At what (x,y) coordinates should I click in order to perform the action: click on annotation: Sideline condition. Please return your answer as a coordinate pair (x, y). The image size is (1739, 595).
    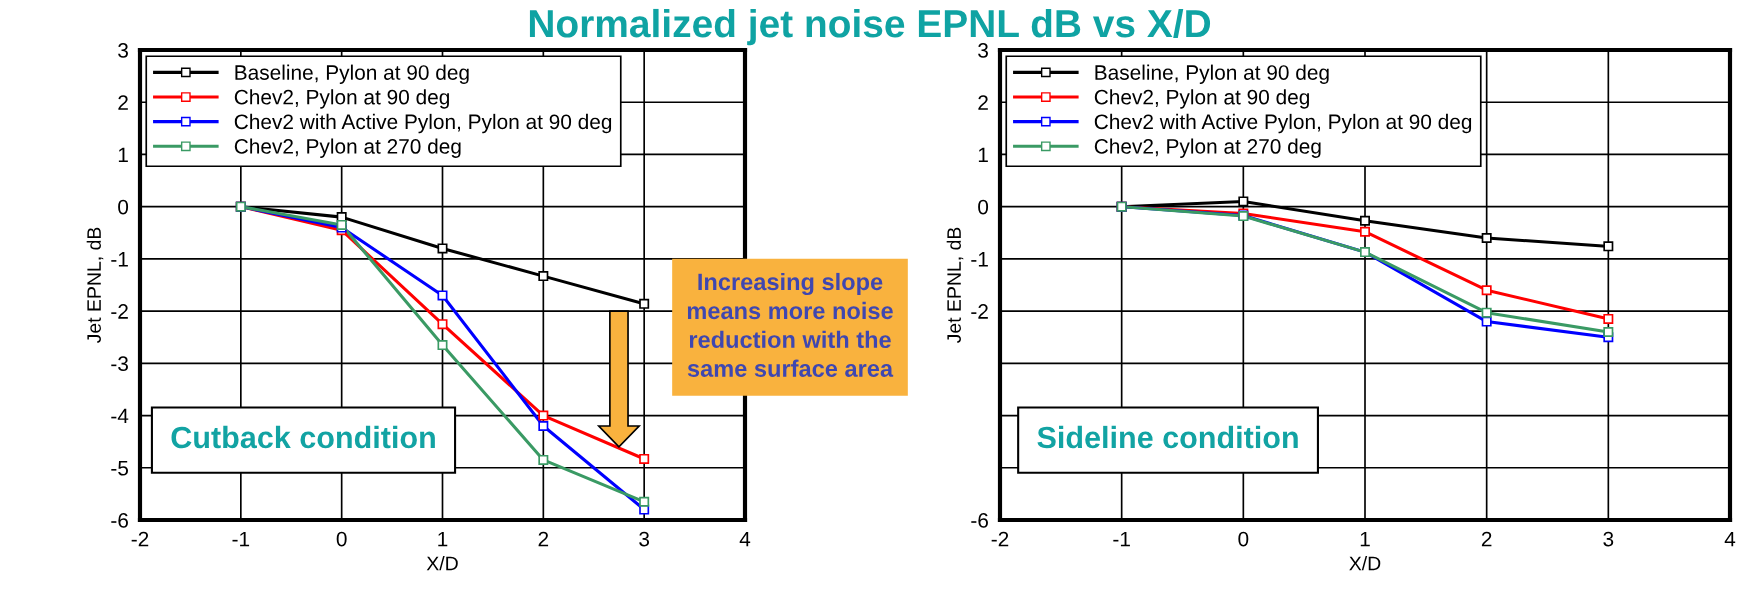
    Looking at the image, I should click on (1167, 437).